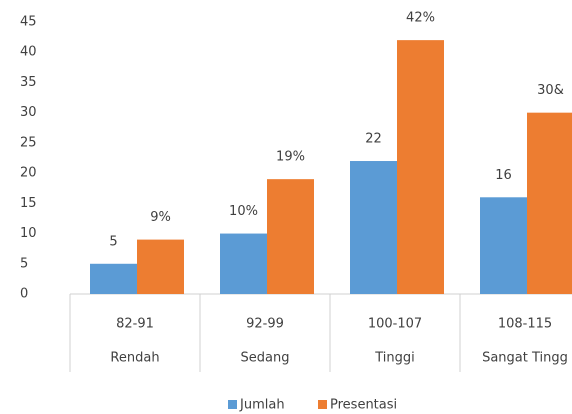  I want to click on data-label: 19%, so click(290, 157).